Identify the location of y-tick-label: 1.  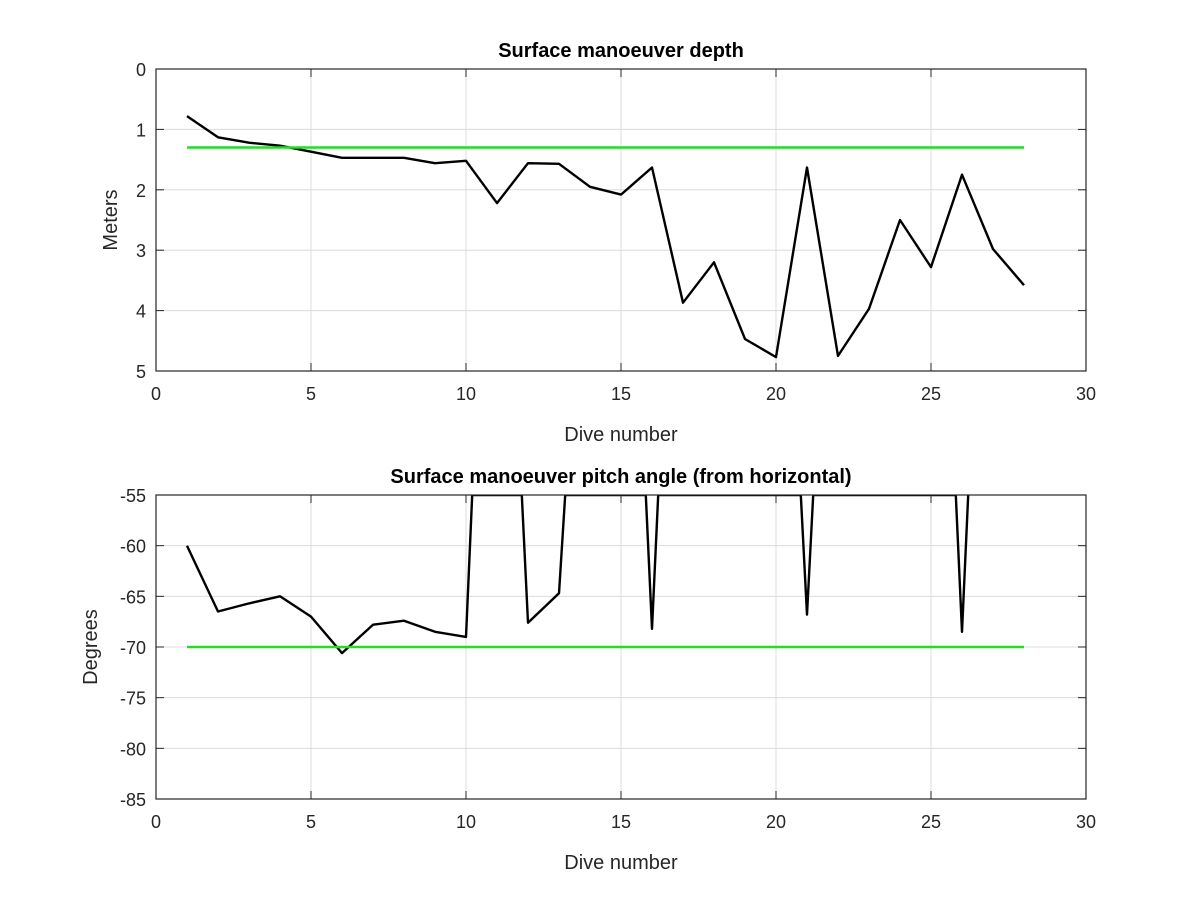
(141, 130).